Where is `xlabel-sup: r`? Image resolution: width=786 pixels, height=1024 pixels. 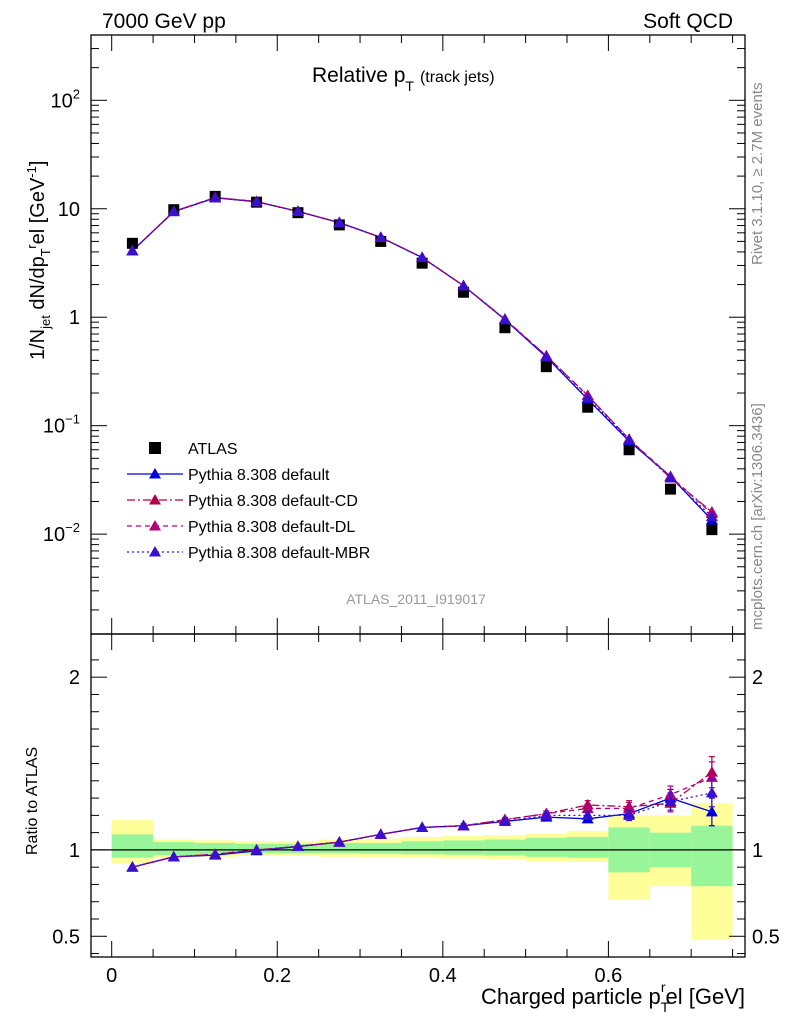
xlabel-sup: r is located at coordinates (663, 987).